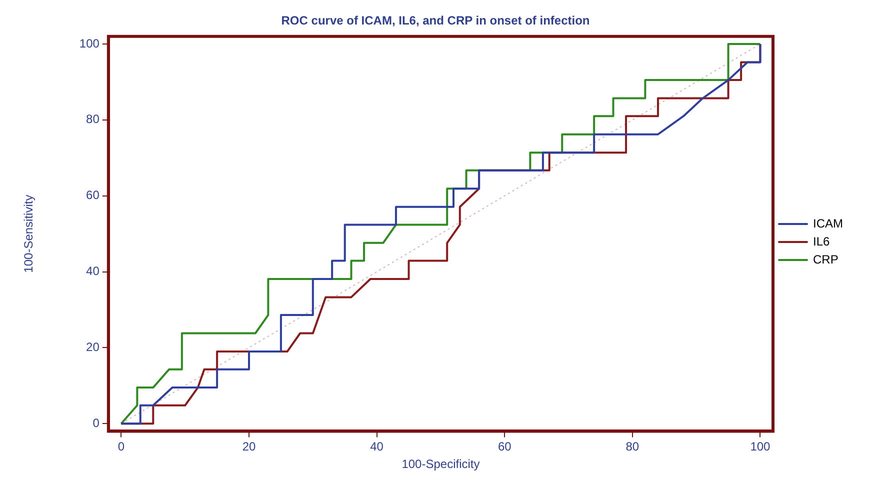  What do you see at coordinates (249, 447) in the screenshot?
I see `x-tick-label: 20` at bounding box center [249, 447].